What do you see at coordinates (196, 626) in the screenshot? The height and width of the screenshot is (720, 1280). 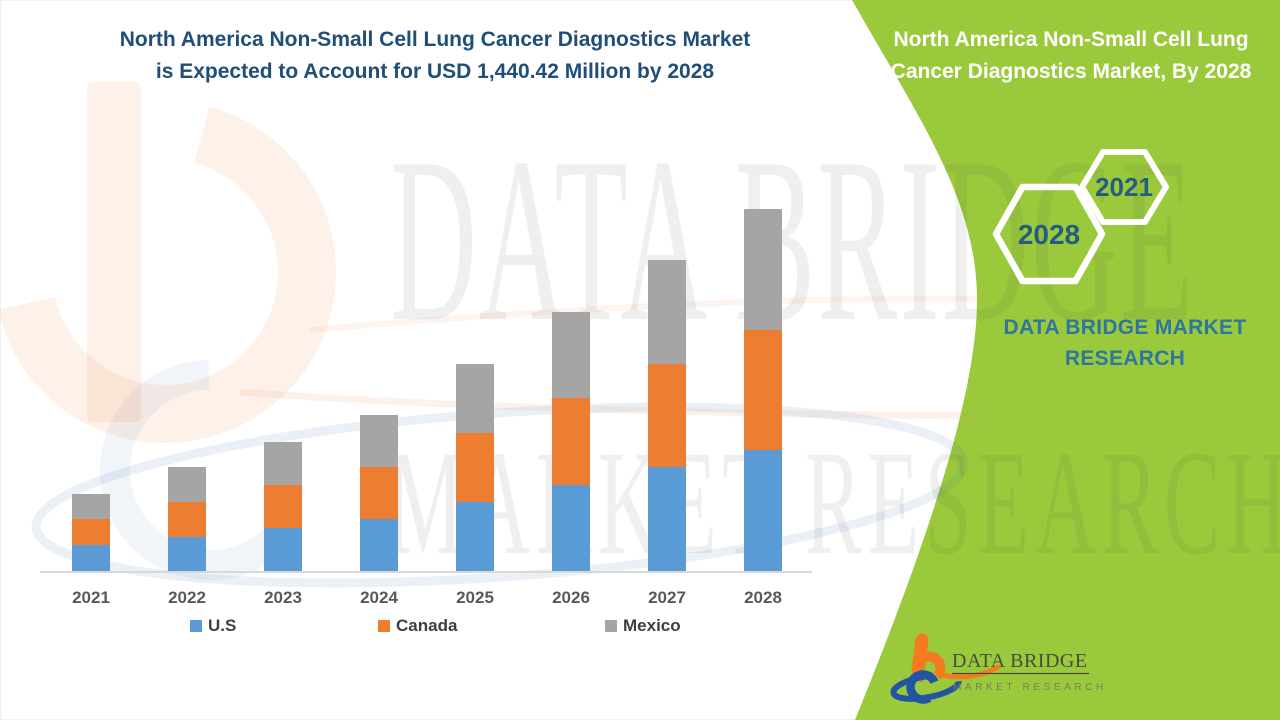 I see `us-legend-swatch` at bounding box center [196, 626].